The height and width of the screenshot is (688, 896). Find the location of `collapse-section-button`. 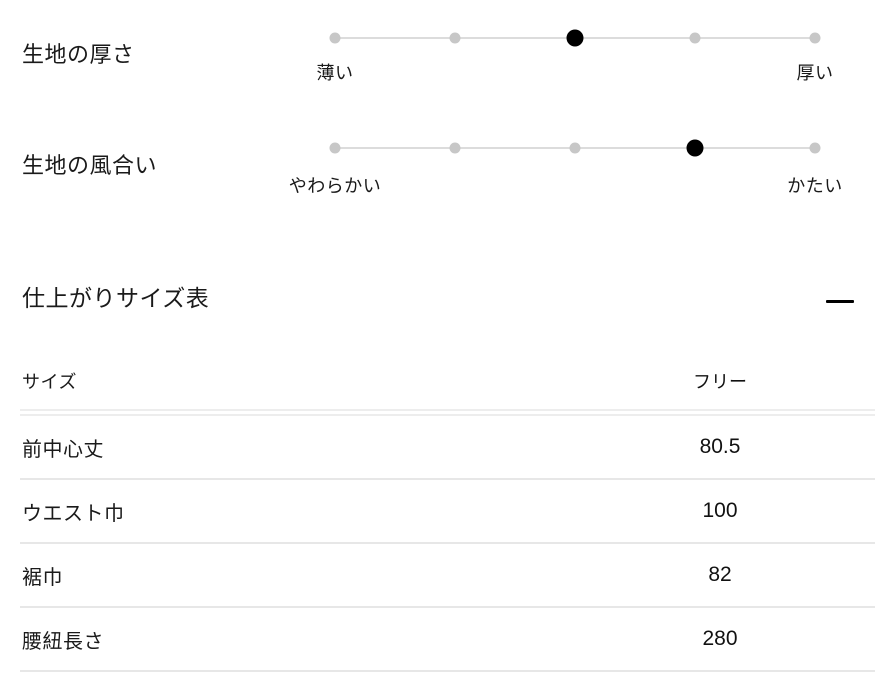

collapse-section-button is located at coordinates (840, 301).